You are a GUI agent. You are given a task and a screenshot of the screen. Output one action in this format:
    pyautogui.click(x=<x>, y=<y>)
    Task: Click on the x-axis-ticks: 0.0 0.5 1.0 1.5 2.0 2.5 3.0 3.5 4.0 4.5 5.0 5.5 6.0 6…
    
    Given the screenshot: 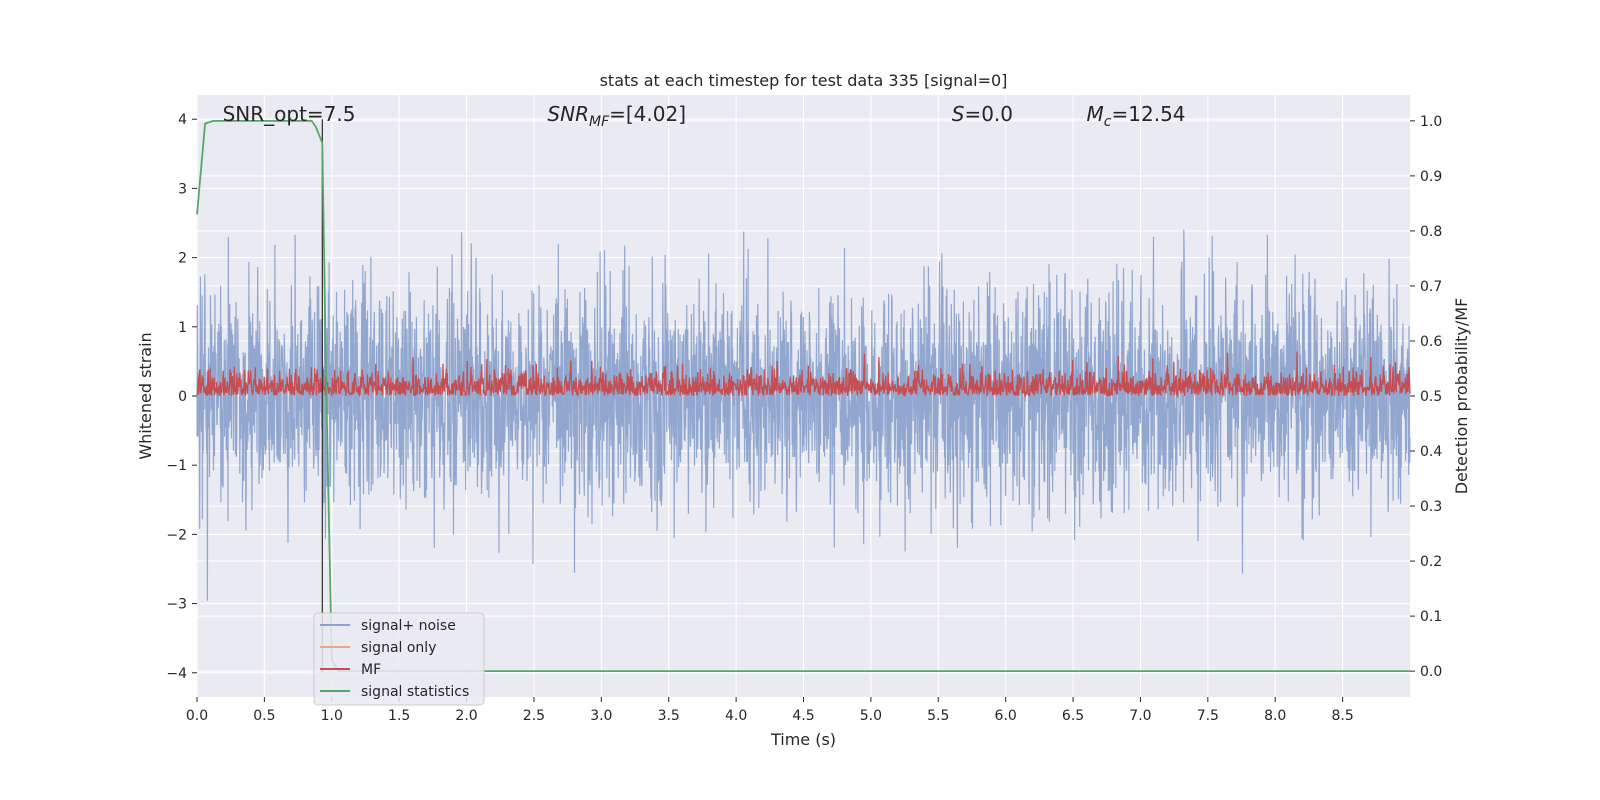 What is the action you would take?
    pyautogui.click(x=770, y=710)
    